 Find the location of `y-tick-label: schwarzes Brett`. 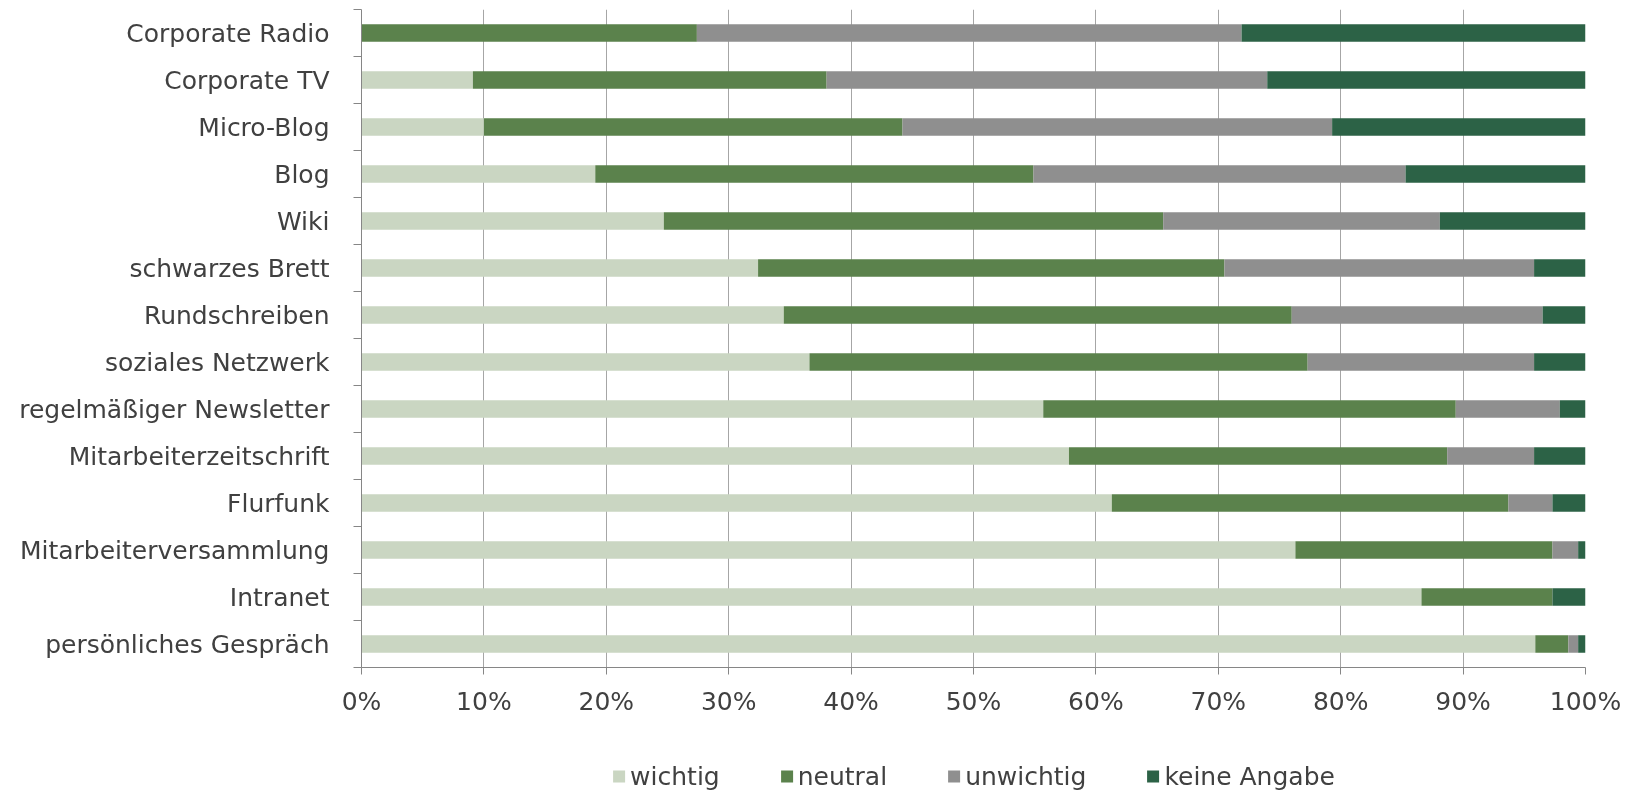

y-tick-label: schwarzes Brett is located at coordinates (229, 268).